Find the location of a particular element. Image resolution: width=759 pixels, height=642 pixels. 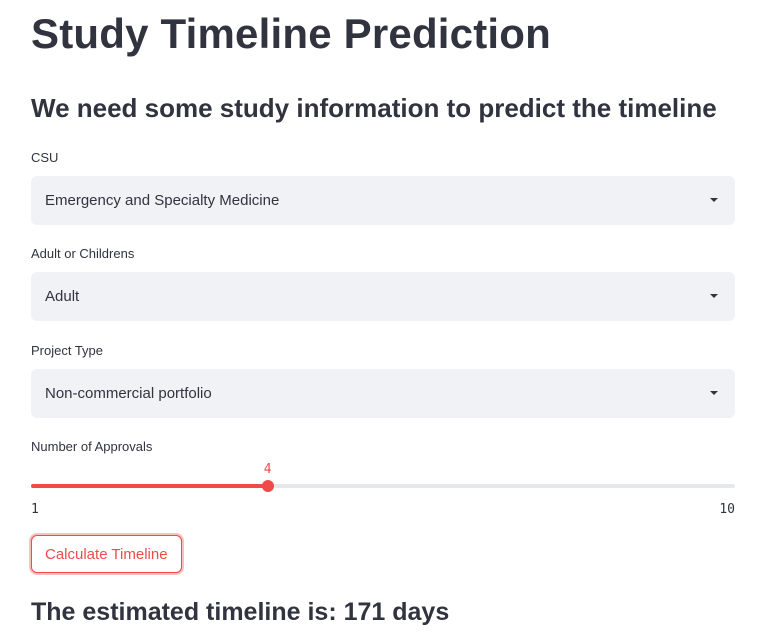

slider-max-label: 10 is located at coordinates (727, 509).